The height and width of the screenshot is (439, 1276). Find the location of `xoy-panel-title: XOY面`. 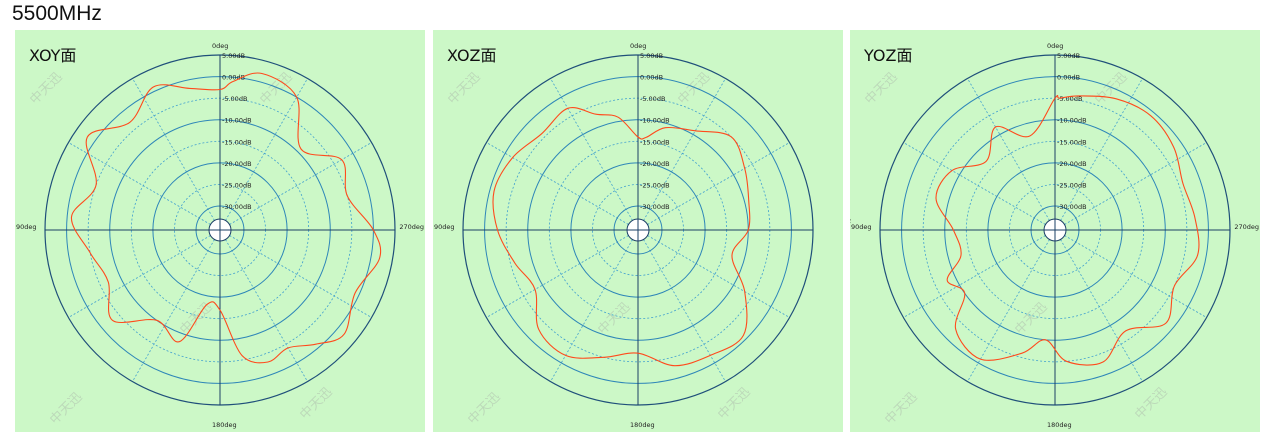

xoy-panel-title: XOY面 is located at coordinates (53, 55).